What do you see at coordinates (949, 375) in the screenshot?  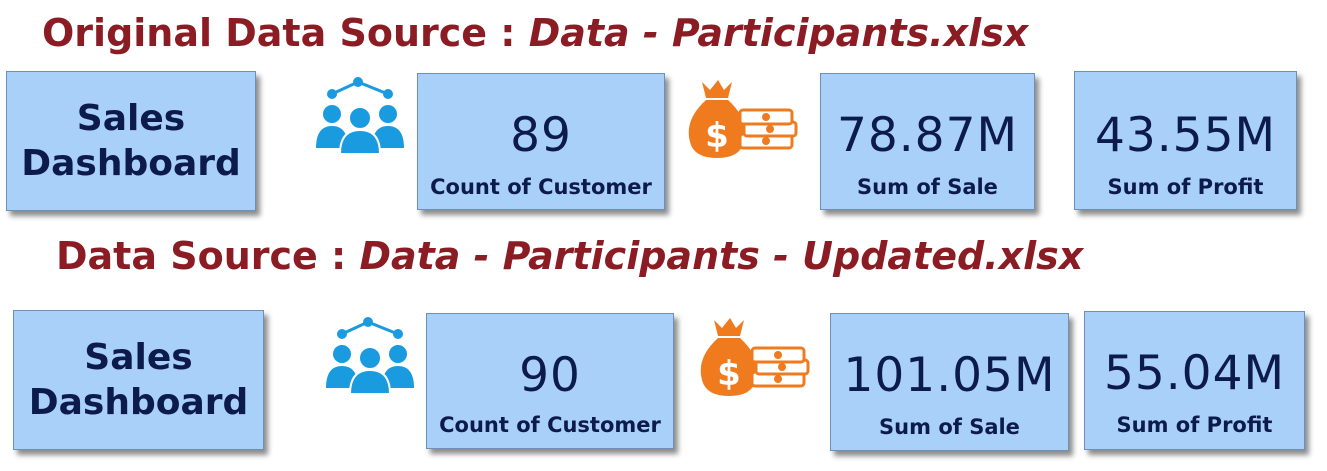 I see `sum-of-sale-value: 101.05M` at bounding box center [949, 375].